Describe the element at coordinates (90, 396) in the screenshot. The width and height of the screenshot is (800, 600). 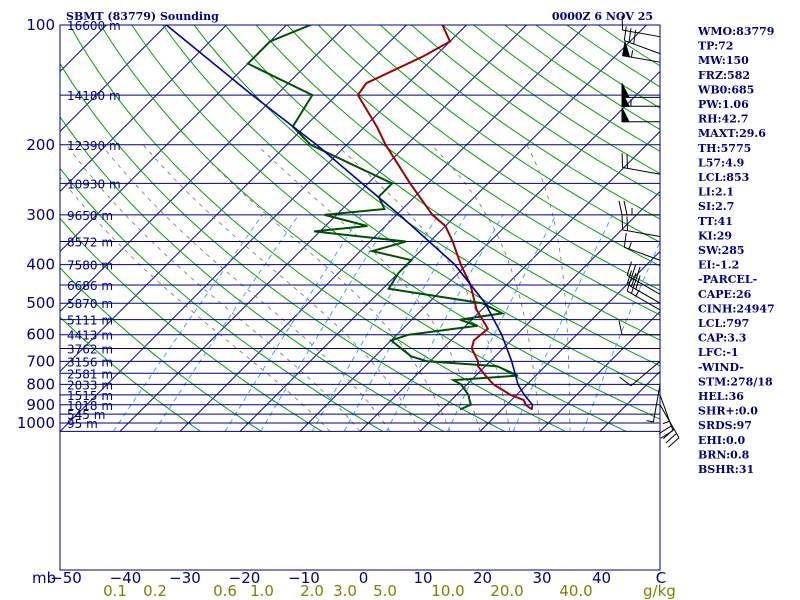
I see `height-label: 1515 m` at that location.